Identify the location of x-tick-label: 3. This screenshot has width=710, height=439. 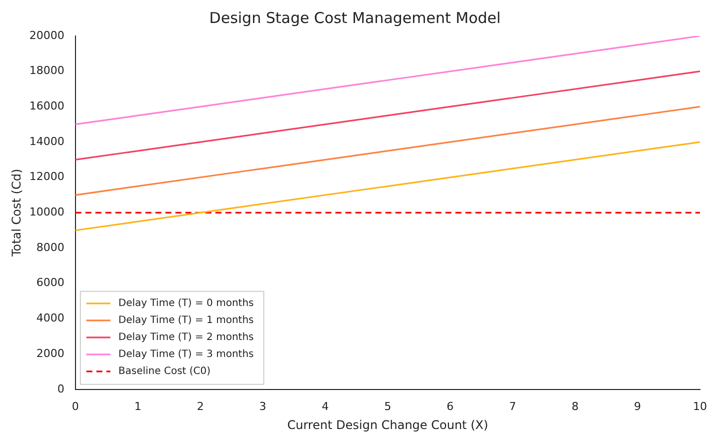
(262, 406).